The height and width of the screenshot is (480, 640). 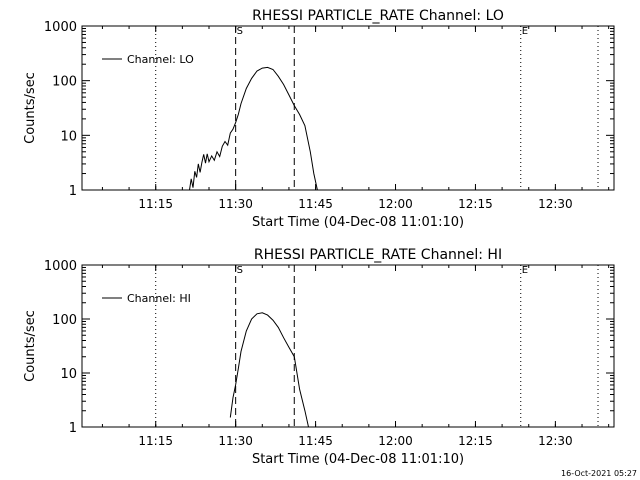 I want to click on legend-label: Channel: HI, so click(x=159, y=298).